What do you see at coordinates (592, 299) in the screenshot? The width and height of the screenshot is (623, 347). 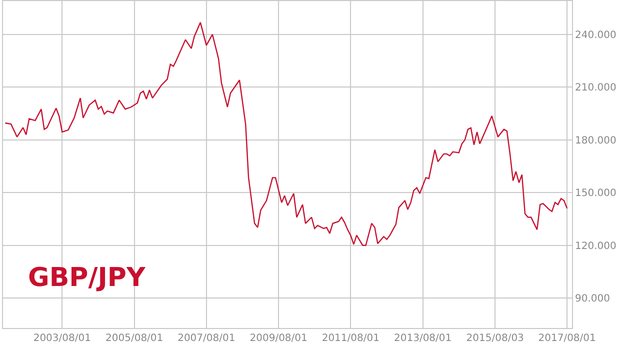 I see `y-tick-label: 90.000` at bounding box center [592, 299].